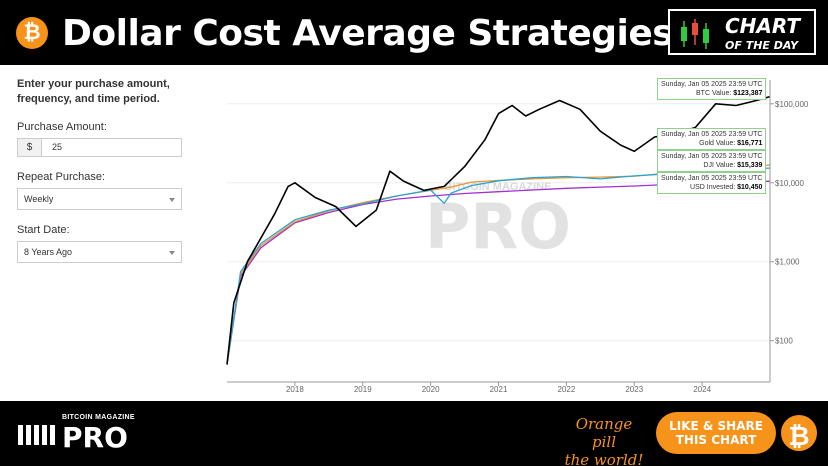  I want to click on purchase-amount-field: $ 25, so click(99, 147).